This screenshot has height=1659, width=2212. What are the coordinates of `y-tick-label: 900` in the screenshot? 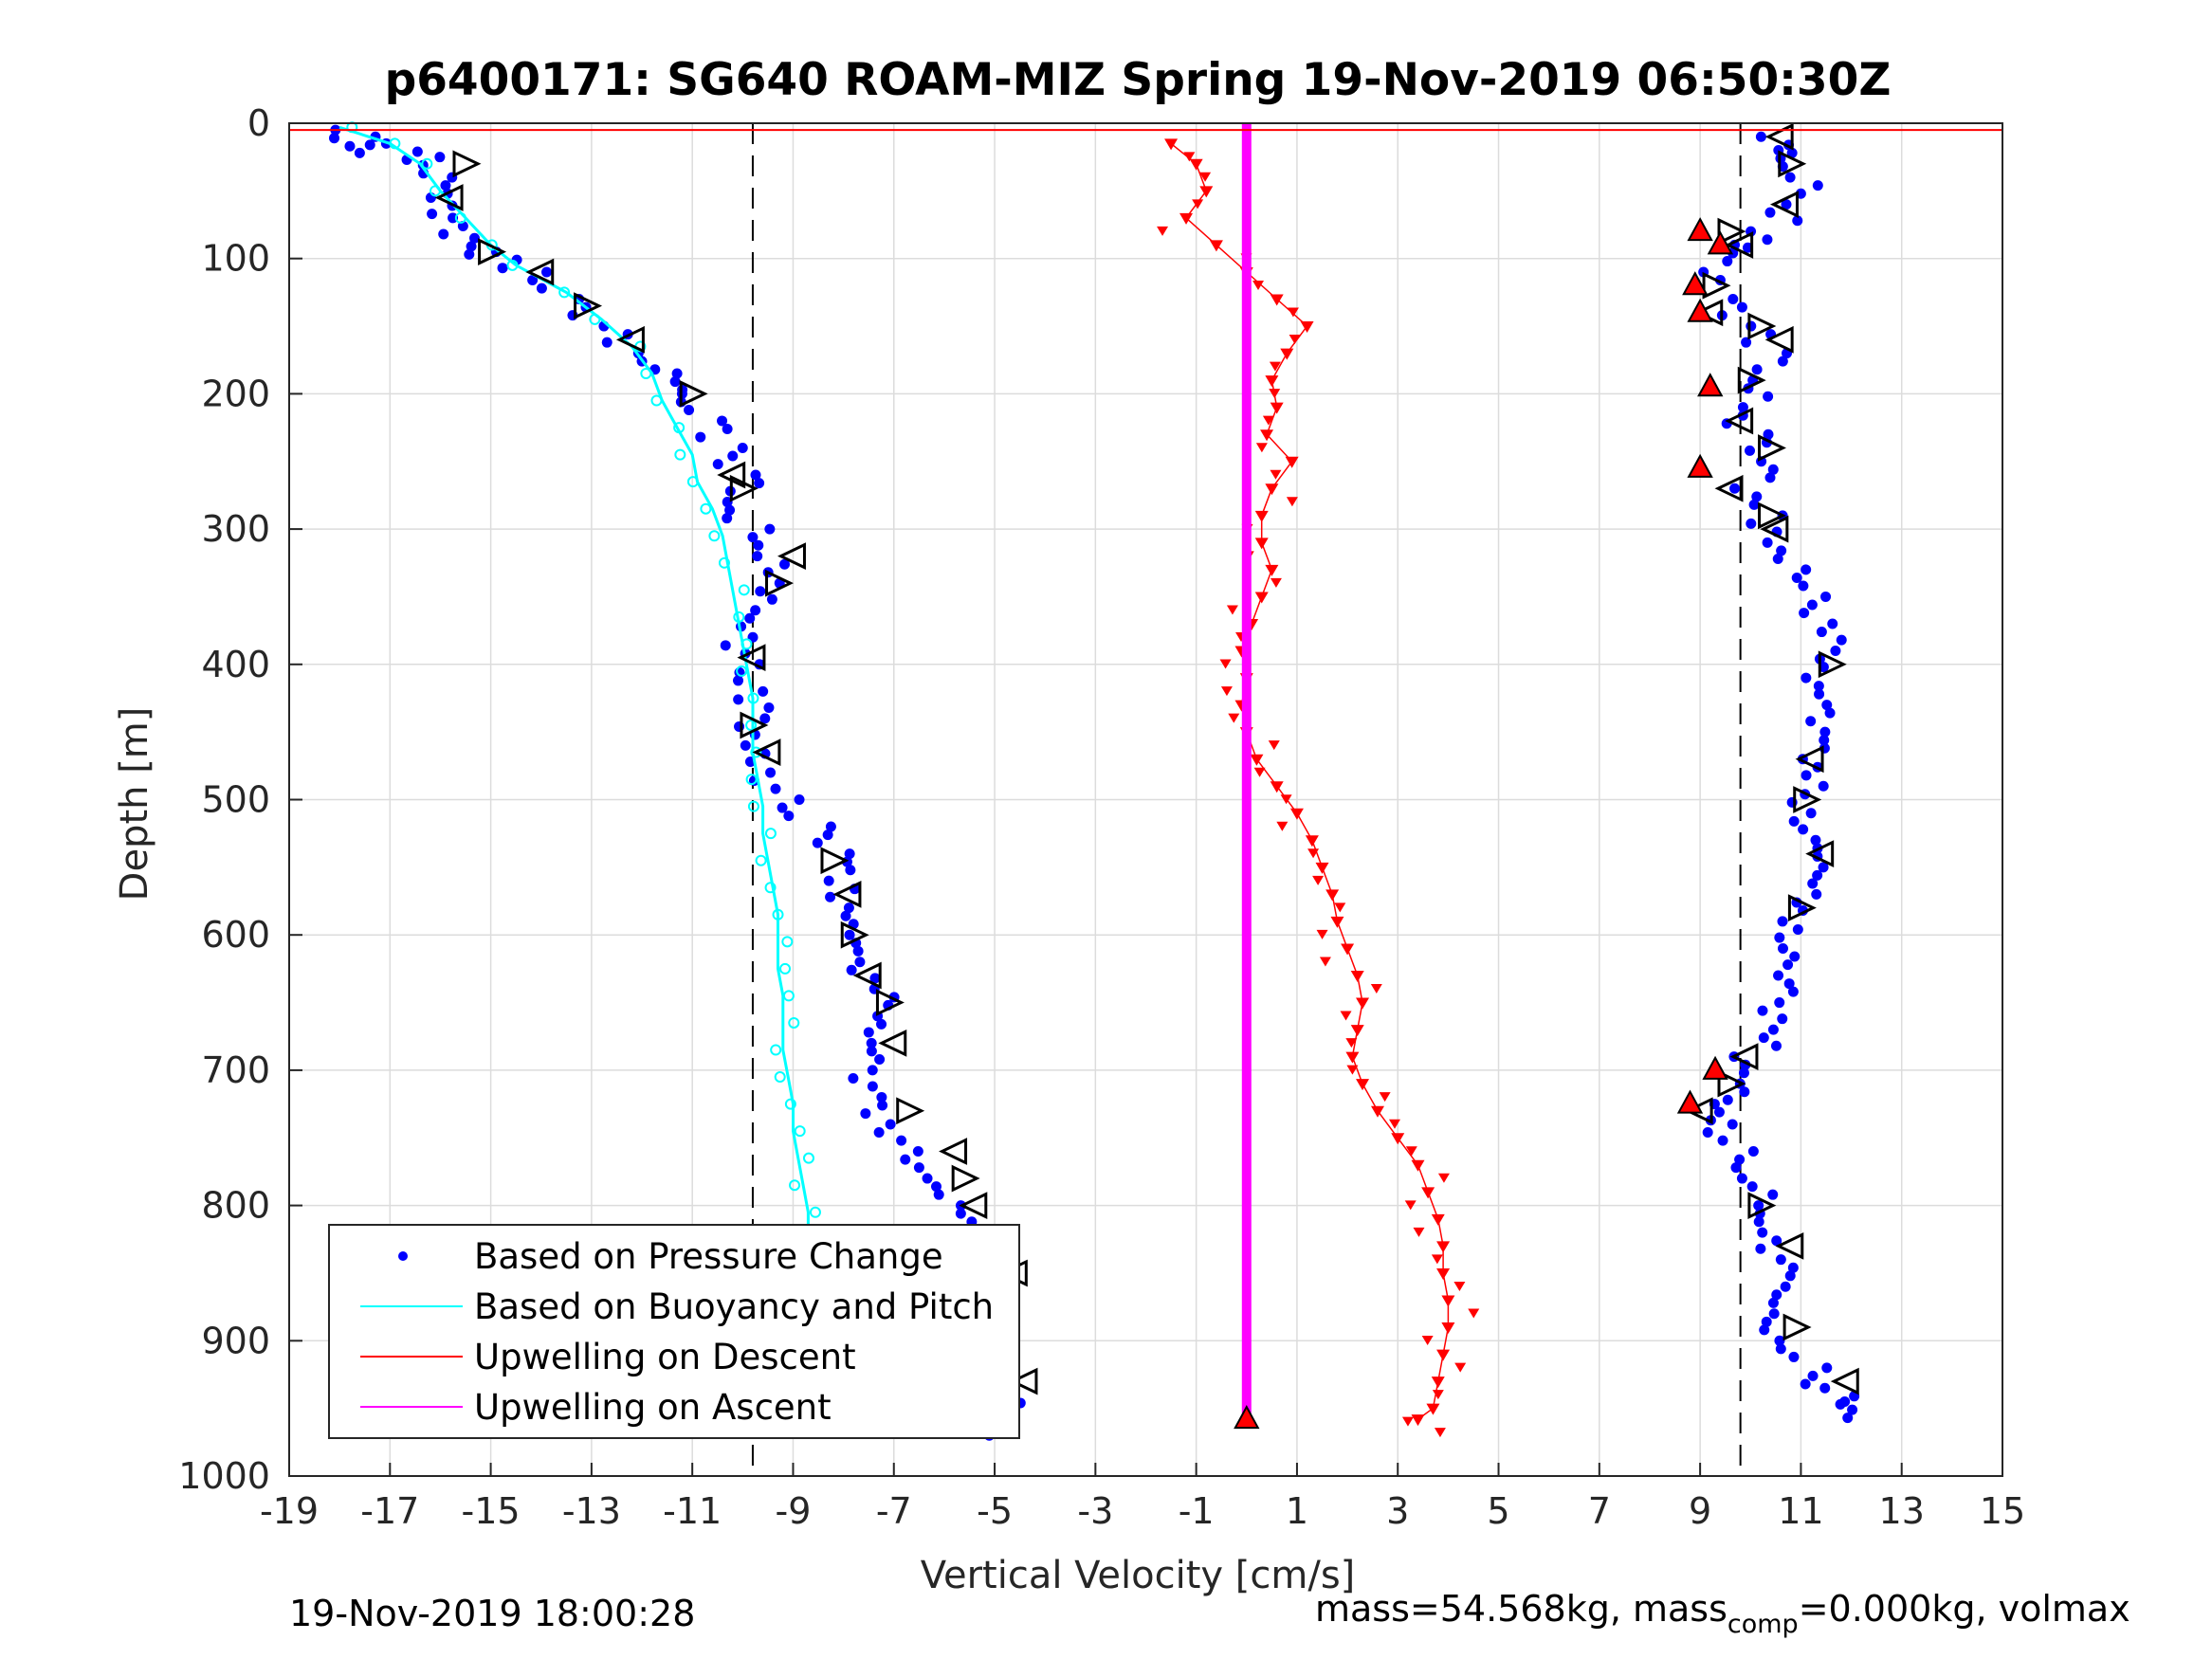 It's located at (235, 1340).